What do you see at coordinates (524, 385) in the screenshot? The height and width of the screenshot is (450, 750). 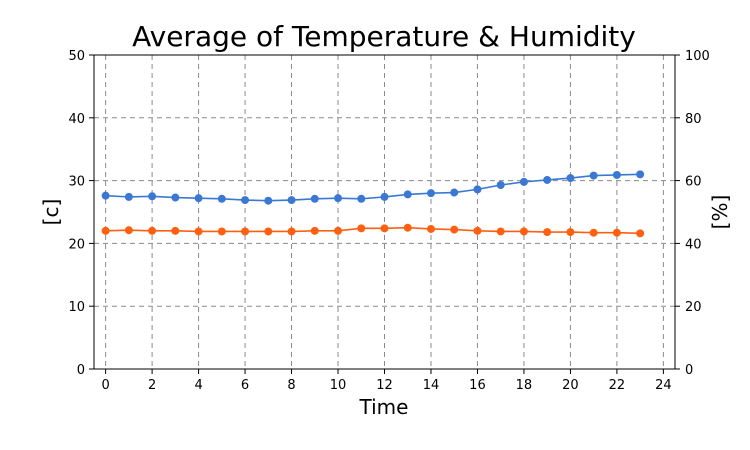 I see `x-tick-label: 18` at bounding box center [524, 385].